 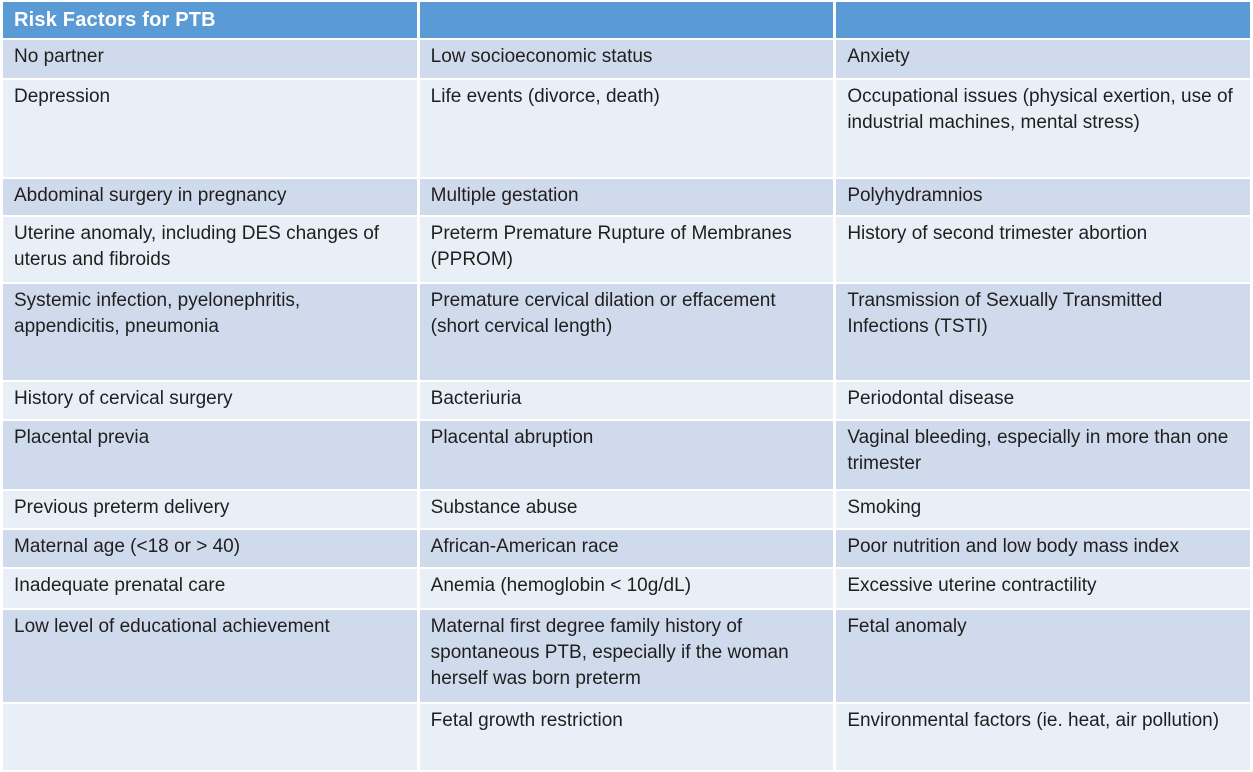 What do you see at coordinates (210, 656) in the screenshot?
I see `table-cell: Low level of educational achievement` at bounding box center [210, 656].